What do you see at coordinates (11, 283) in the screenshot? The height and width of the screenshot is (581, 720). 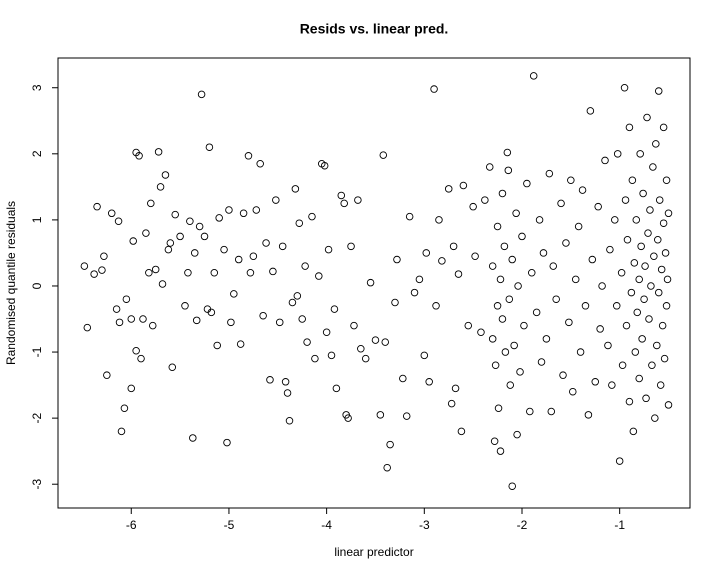 I see `y-axis-label: Randomised quantile residuals` at bounding box center [11, 283].